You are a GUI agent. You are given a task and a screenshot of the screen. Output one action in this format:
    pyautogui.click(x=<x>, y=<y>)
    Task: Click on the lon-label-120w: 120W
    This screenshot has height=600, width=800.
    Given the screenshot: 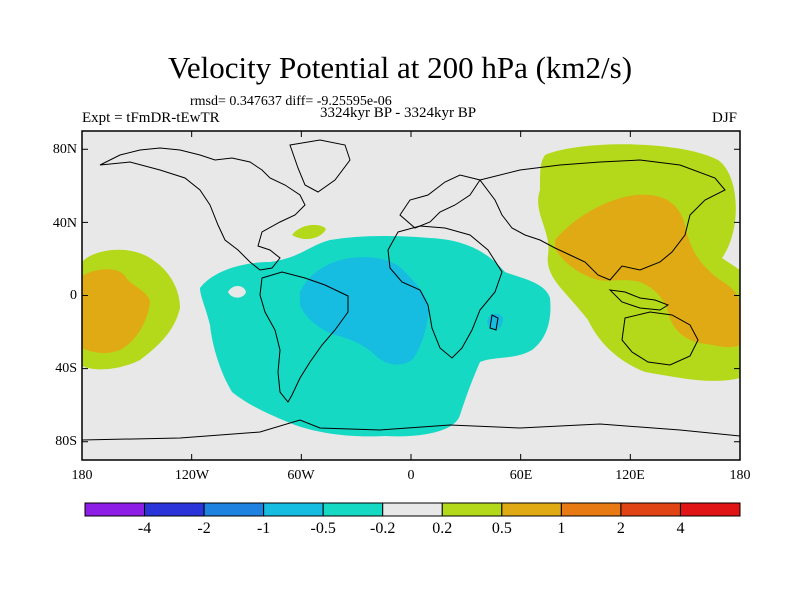 What is the action you would take?
    pyautogui.click(x=192, y=475)
    